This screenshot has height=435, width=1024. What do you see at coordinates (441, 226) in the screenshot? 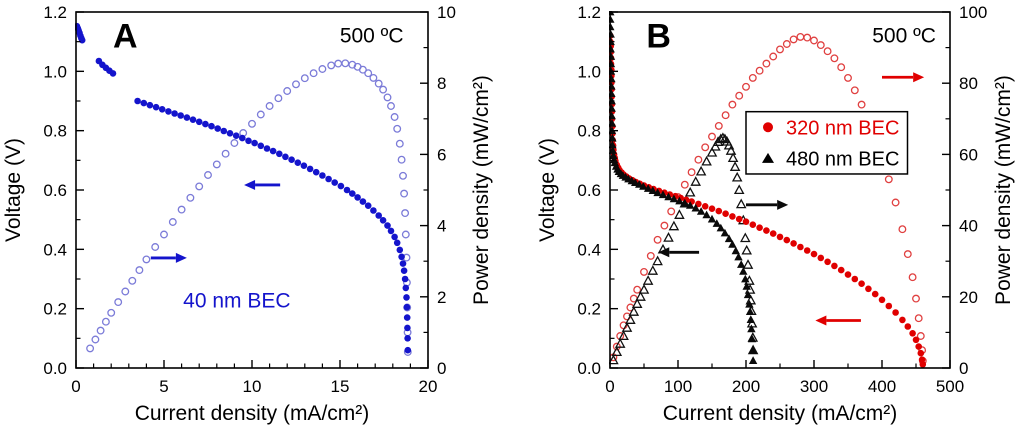
I see `y-right-tick-label: 4` at bounding box center [441, 226].